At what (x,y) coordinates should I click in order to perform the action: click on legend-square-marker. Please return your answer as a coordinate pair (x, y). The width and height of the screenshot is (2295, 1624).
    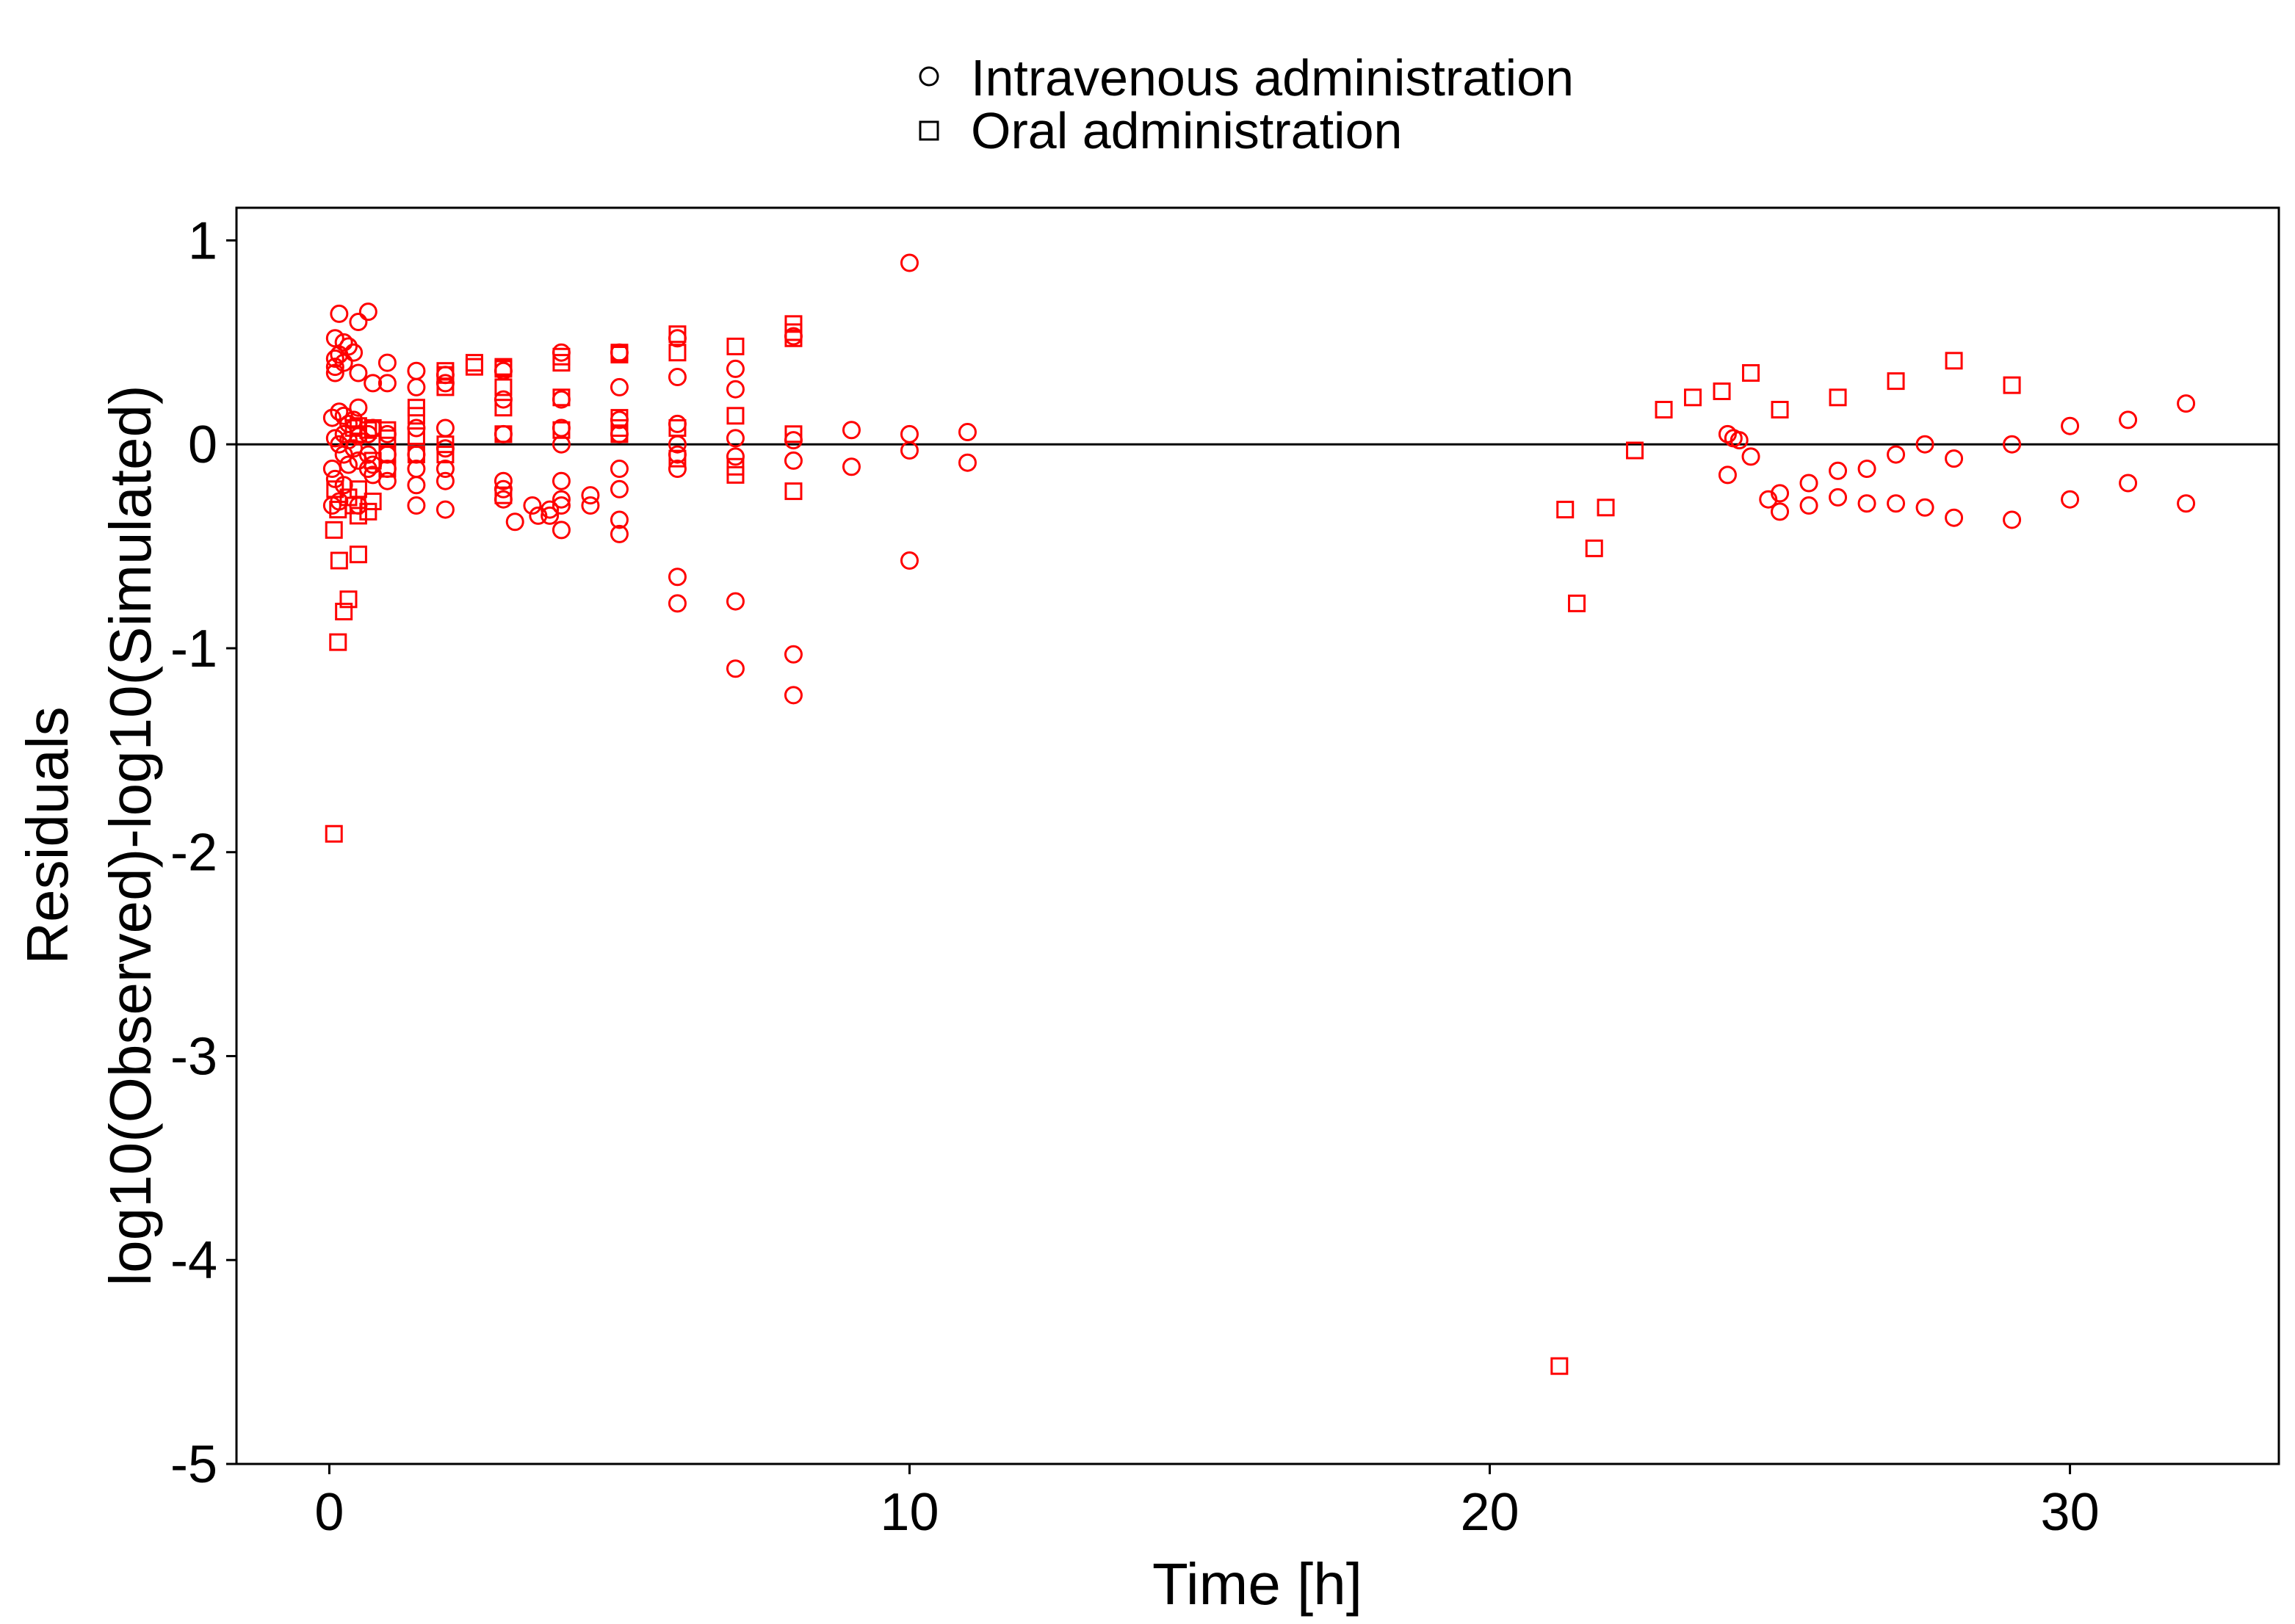
    Looking at the image, I should click on (929, 130).